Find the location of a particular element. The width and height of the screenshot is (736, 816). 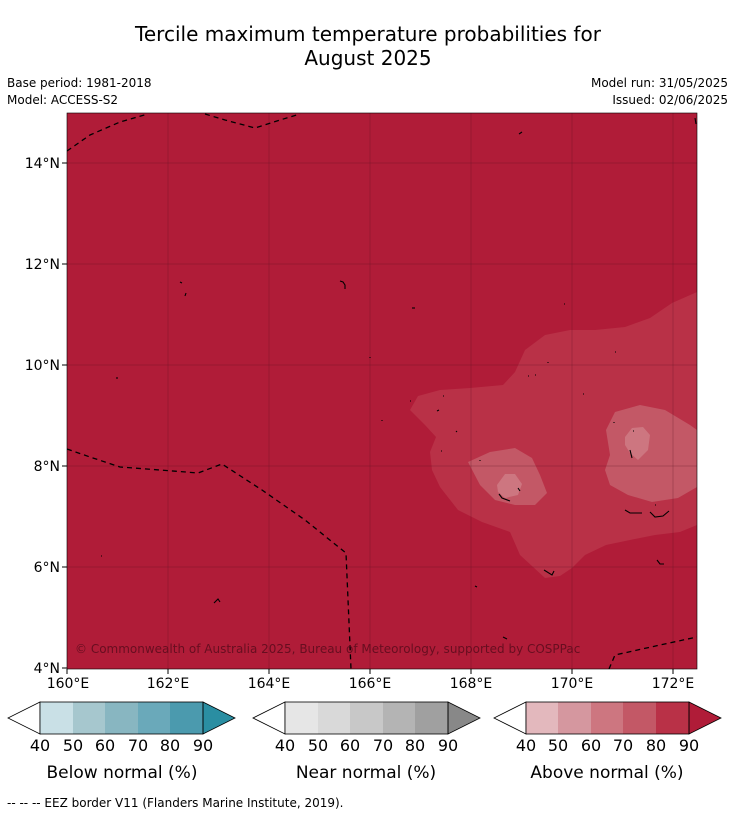

colorbar-above-tick: 70 is located at coordinates (623, 745).